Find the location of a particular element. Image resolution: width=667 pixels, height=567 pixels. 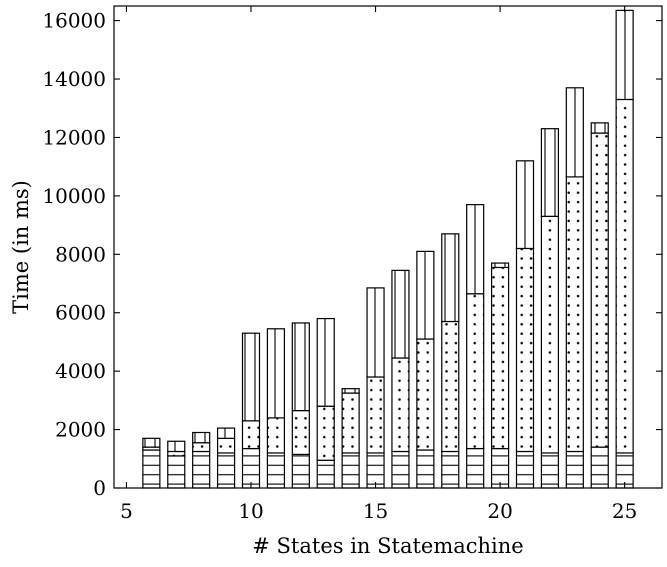

bar-segment-dots-x17 is located at coordinates (425, 394).